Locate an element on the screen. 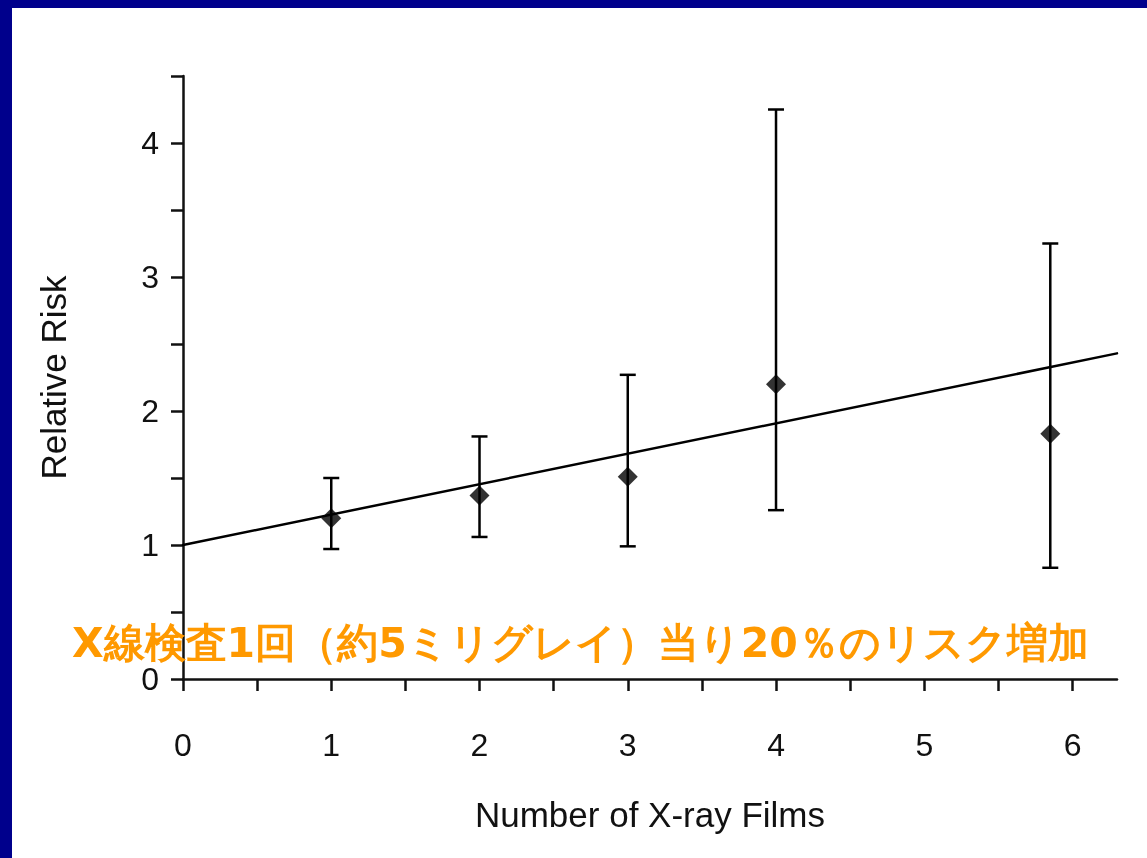 The image size is (1147, 858). x-tick-label: 2 is located at coordinates (479, 745).